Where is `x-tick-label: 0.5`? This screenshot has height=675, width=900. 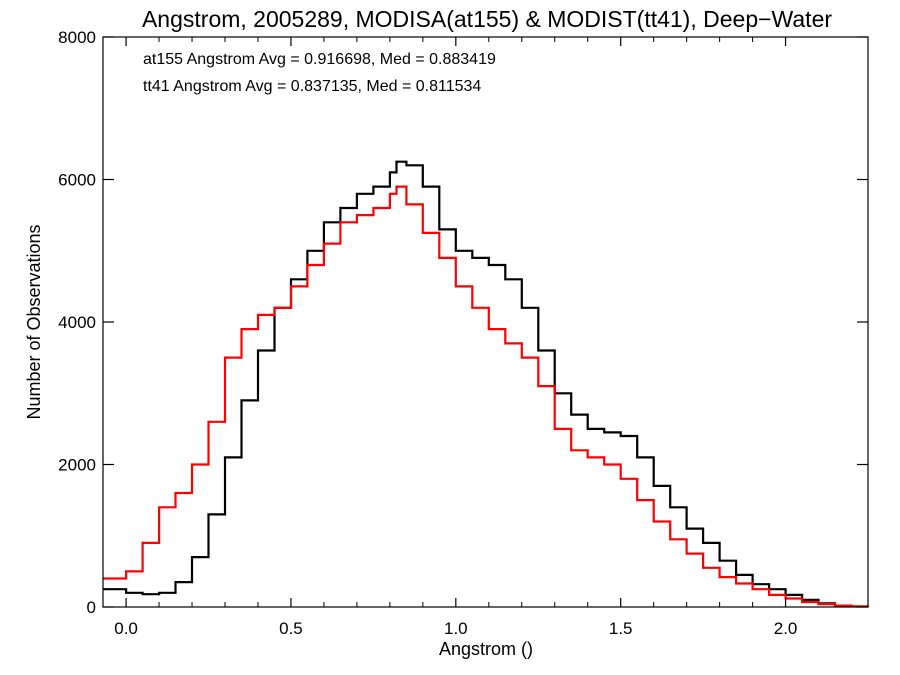 x-tick-label: 0.5 is located at coordinates (291, 628).